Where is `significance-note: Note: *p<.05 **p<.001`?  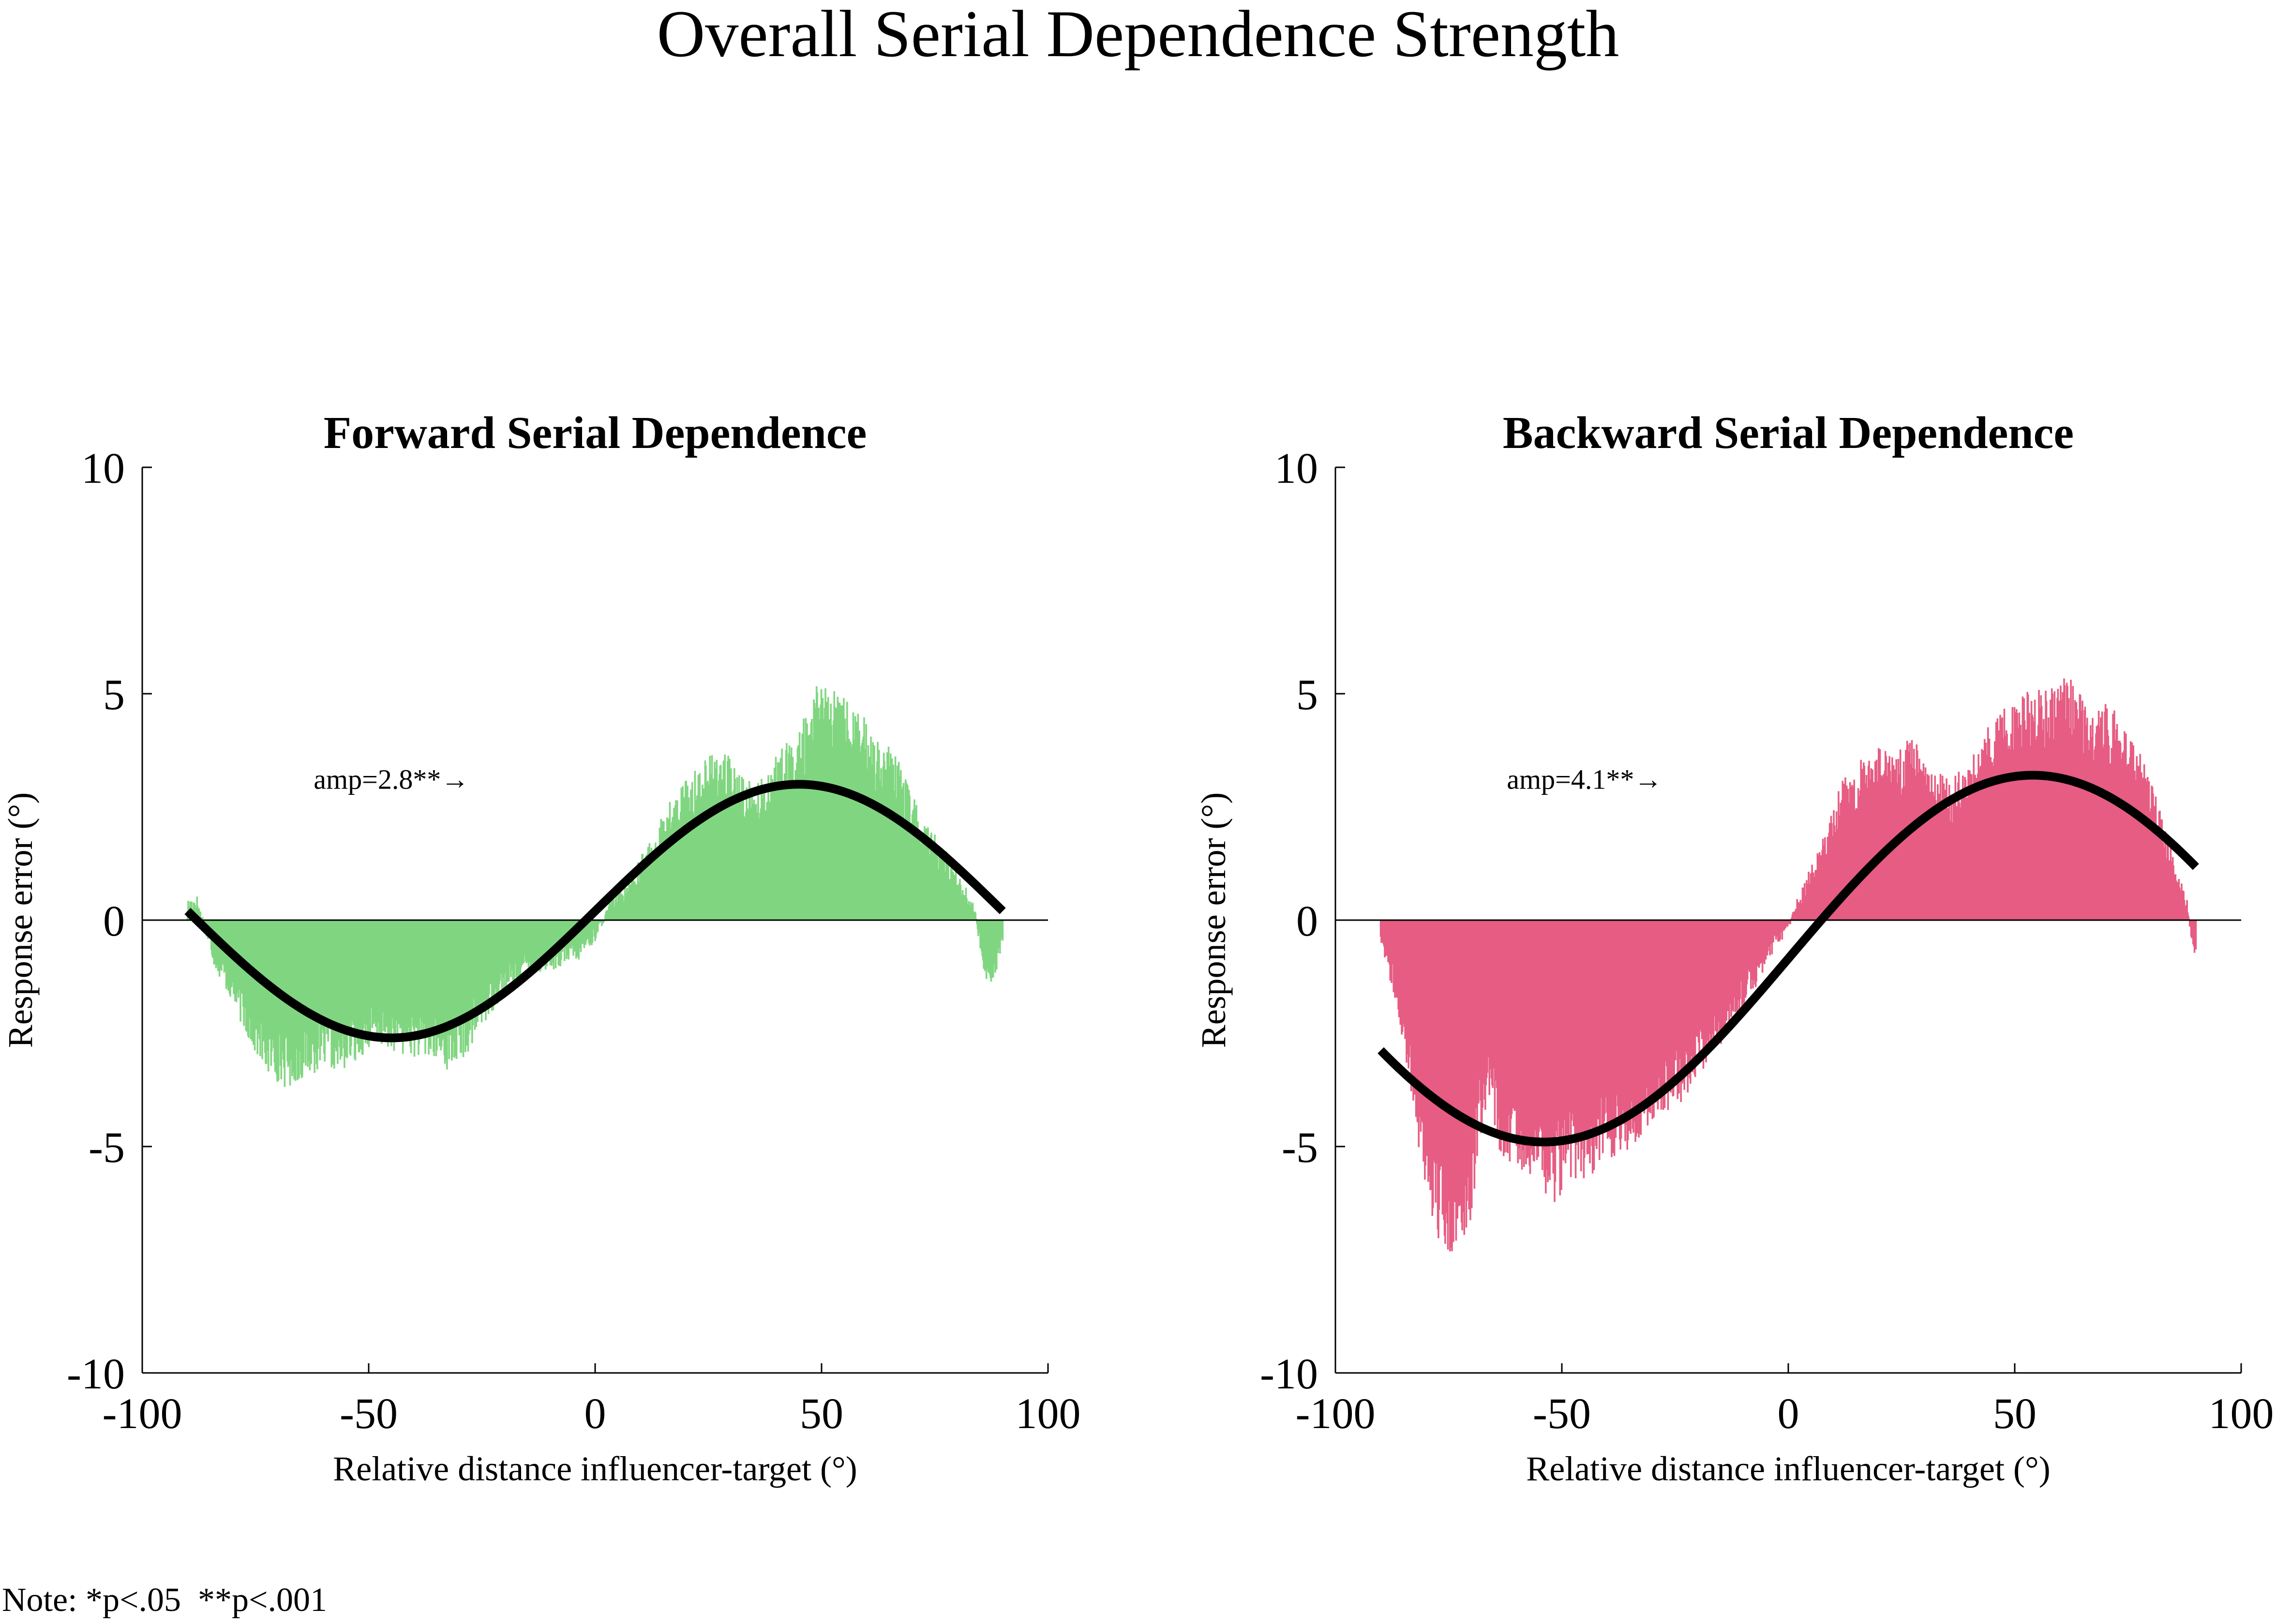
significance-note: Note: *p<.05 **p<.001 is located at coordinates (165, 1600).